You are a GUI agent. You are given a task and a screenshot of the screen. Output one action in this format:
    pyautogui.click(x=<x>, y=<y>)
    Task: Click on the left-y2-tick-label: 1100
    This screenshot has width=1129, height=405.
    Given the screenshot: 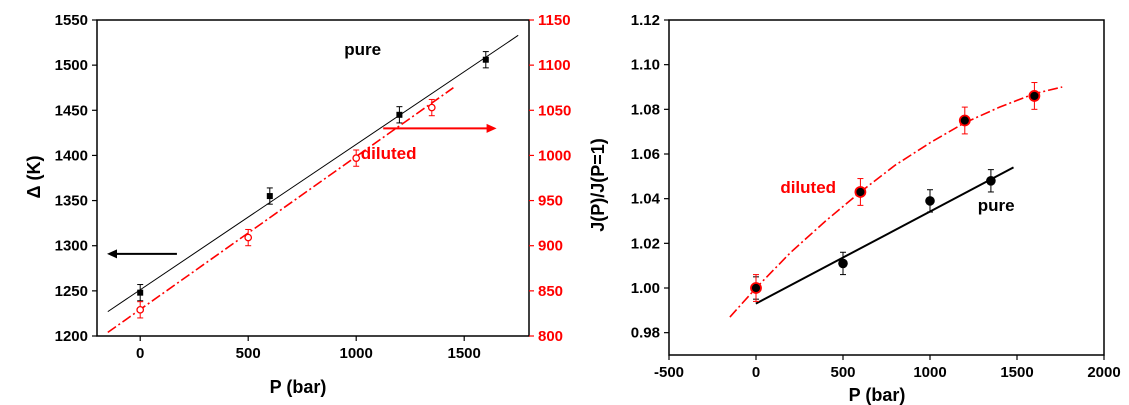 What is the action you would take?
    pyautogui.click(x=554, y=65)
    